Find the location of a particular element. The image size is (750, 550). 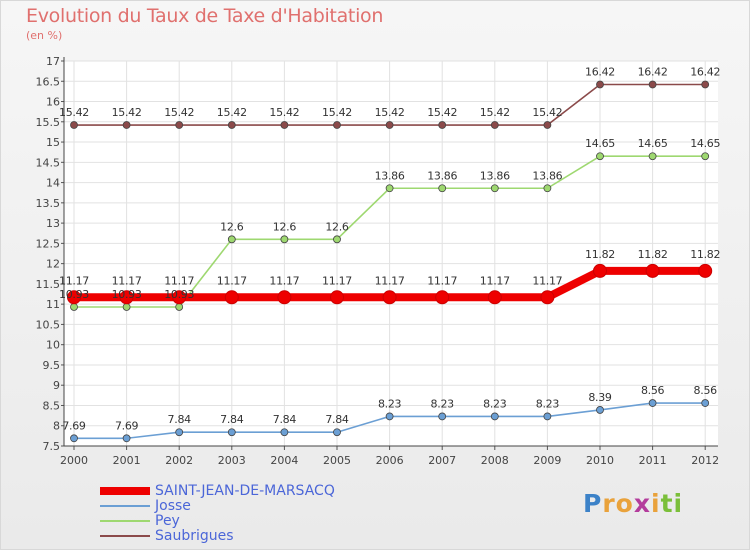

y-tick-label: 9 is located at coordinates (56, 385).